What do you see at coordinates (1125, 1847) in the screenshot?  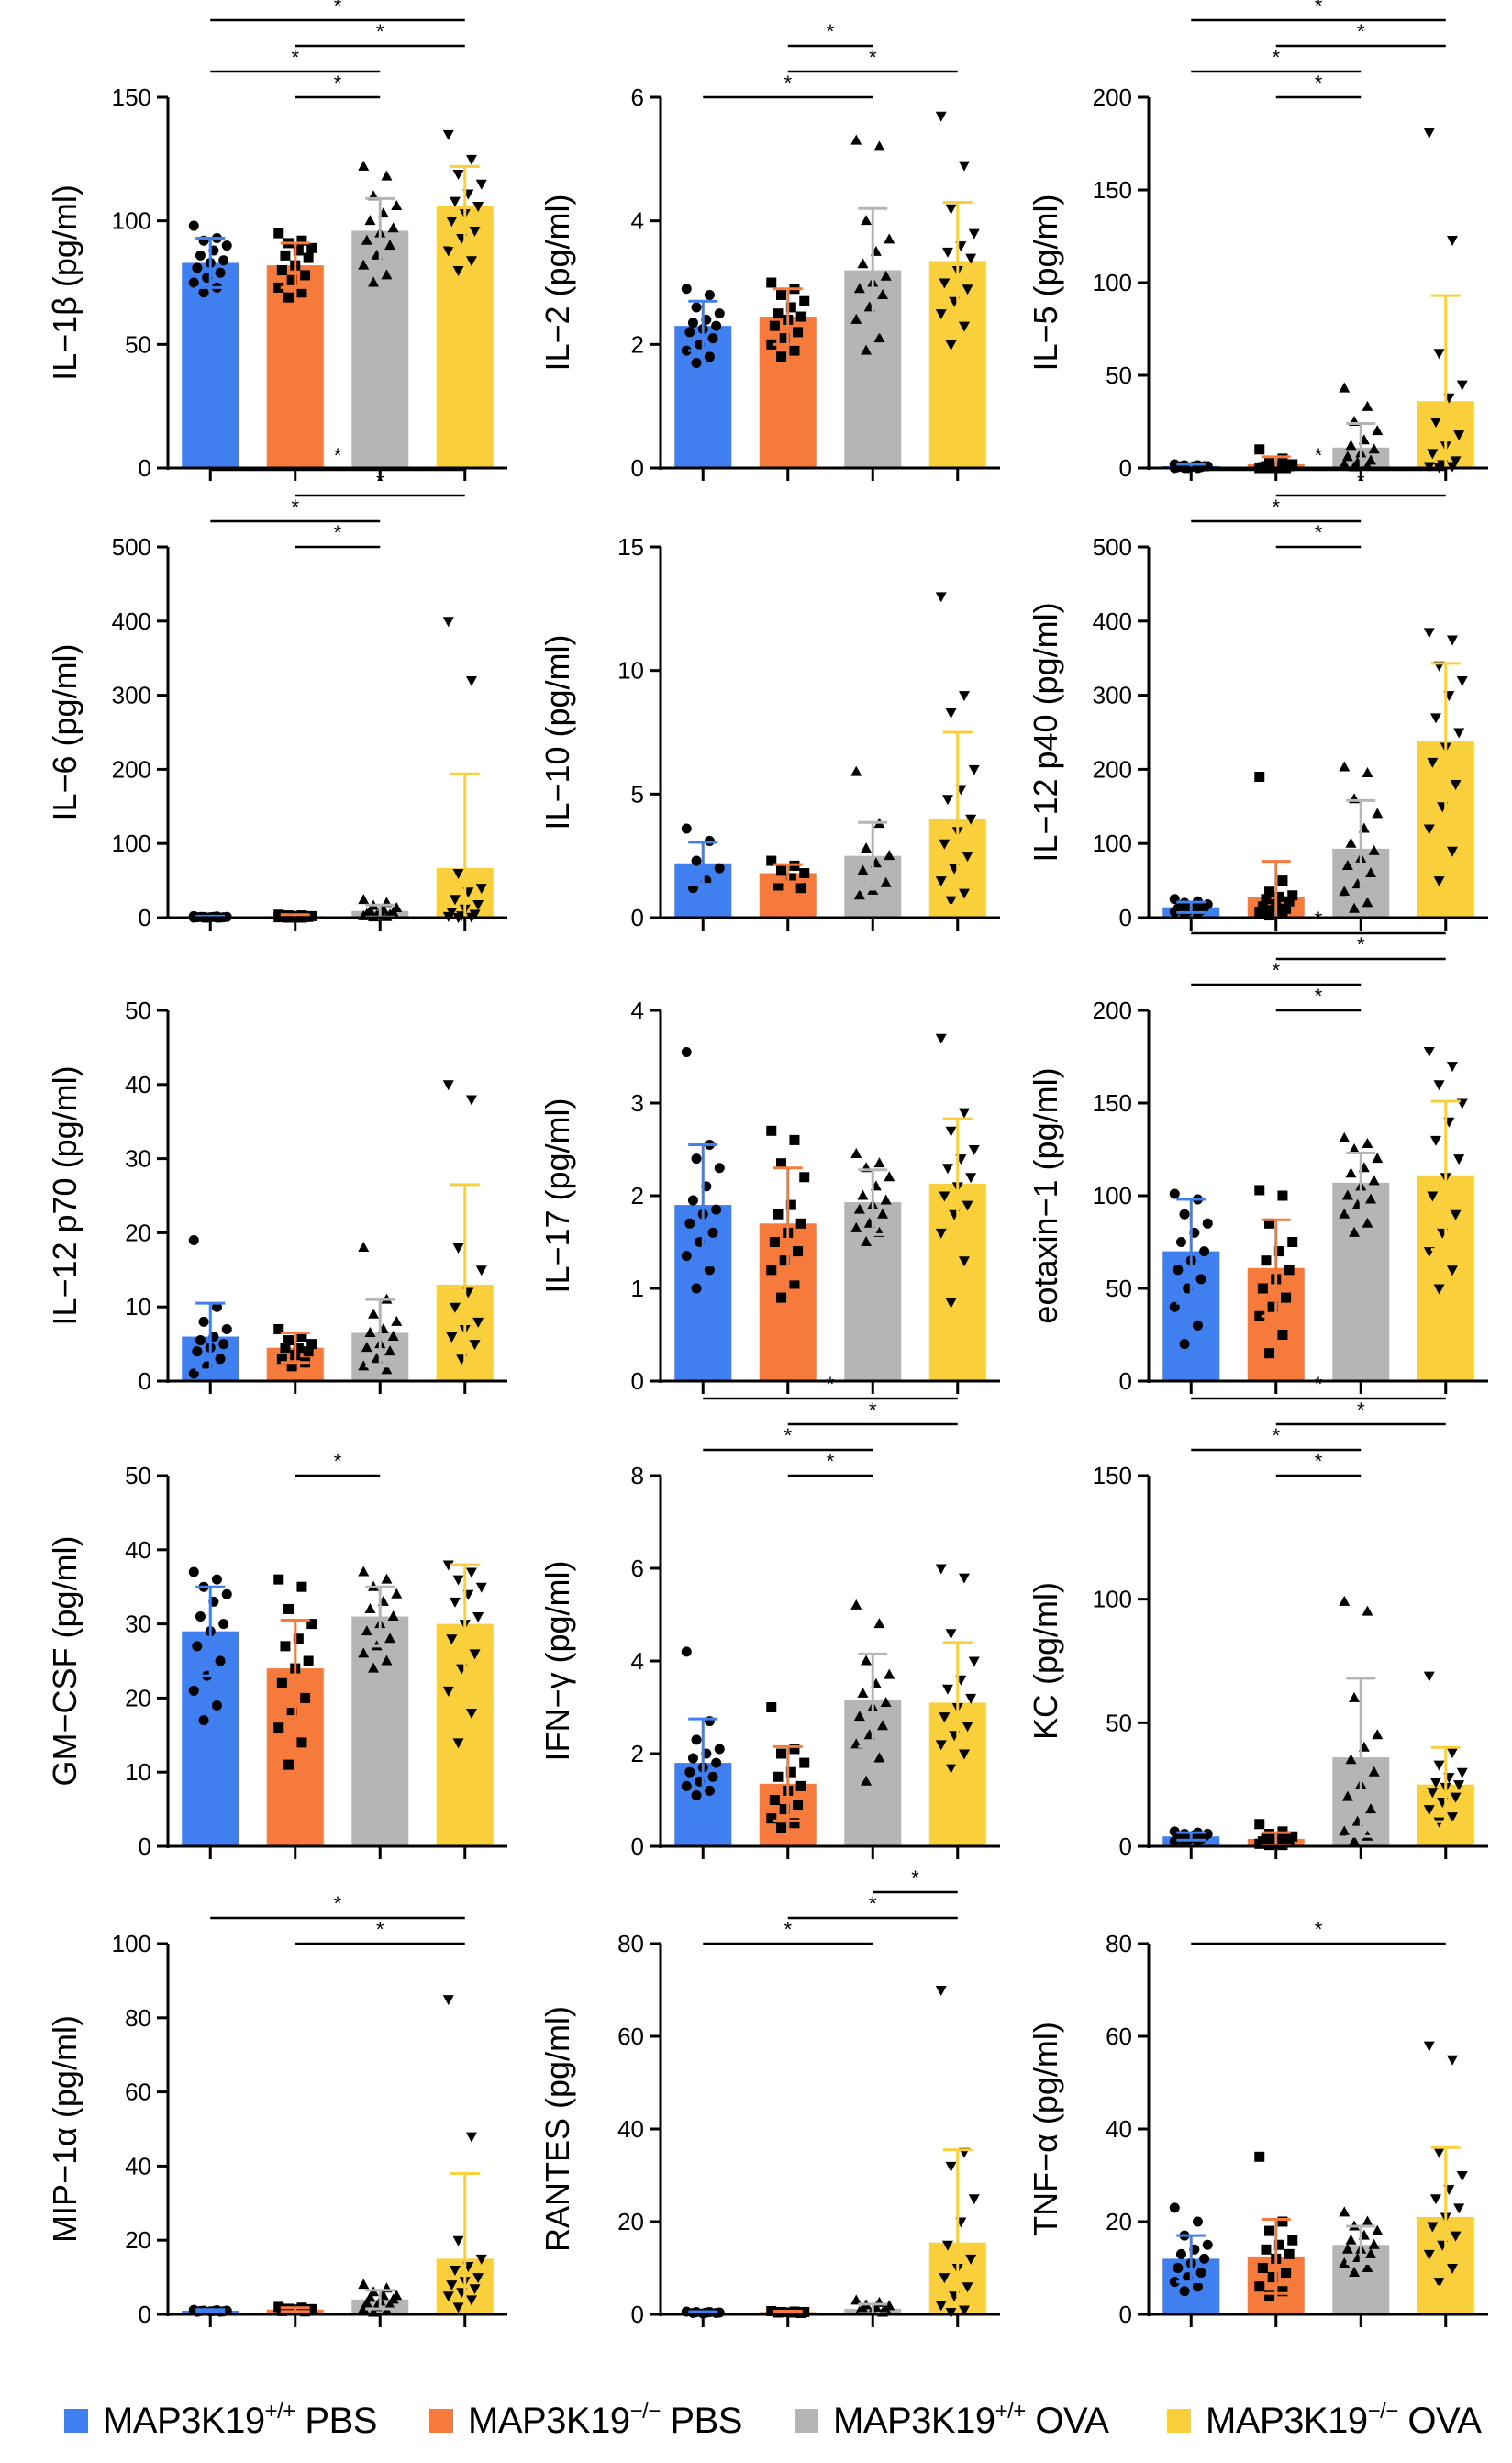 I see `panel-12-ytick-label-1: 0` at bounding box center [1125, 1847].